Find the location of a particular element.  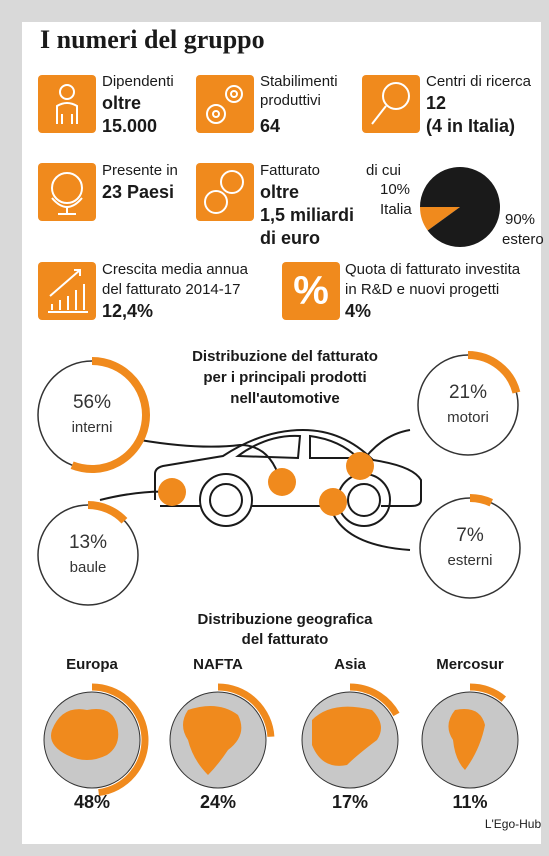

pie-name: Italia is located at coordinates (396, 209).